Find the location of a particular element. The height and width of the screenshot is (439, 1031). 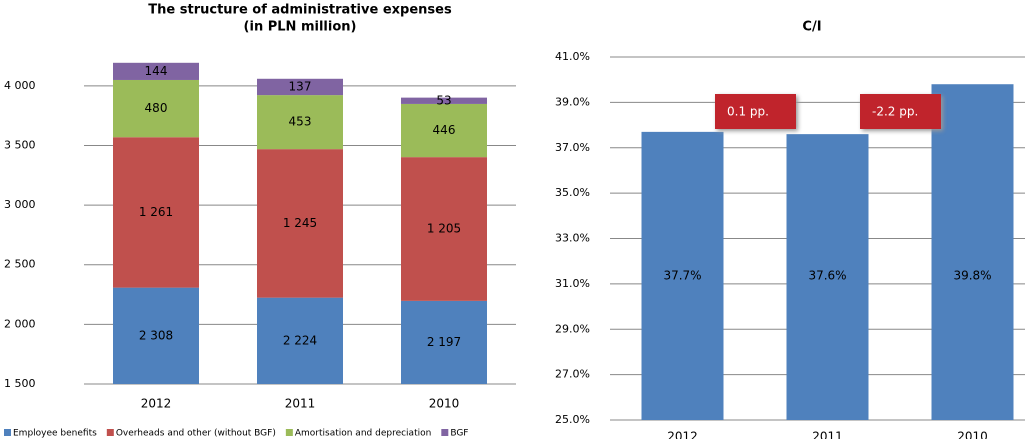

y-tick-label: 2 000 is located at coordinates (20, 323).